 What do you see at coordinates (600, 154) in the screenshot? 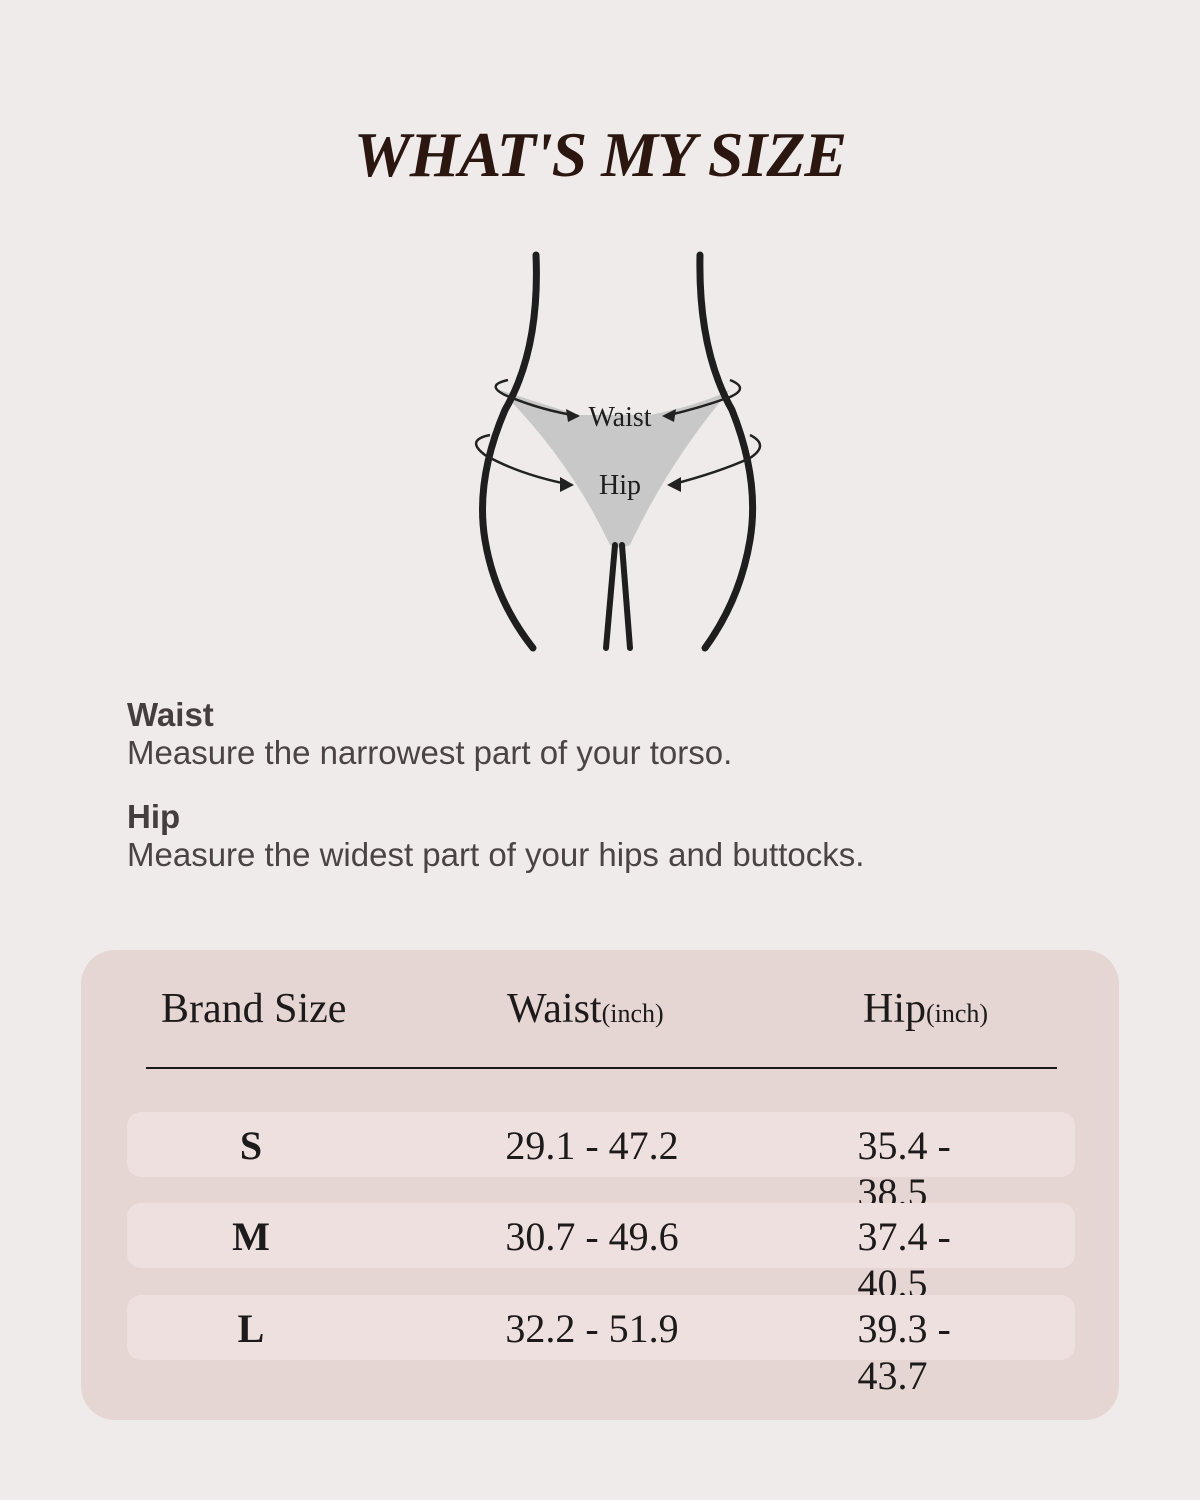
I see `page-title: WHAT'S MY SIZE` at bounding box center [600, 154].